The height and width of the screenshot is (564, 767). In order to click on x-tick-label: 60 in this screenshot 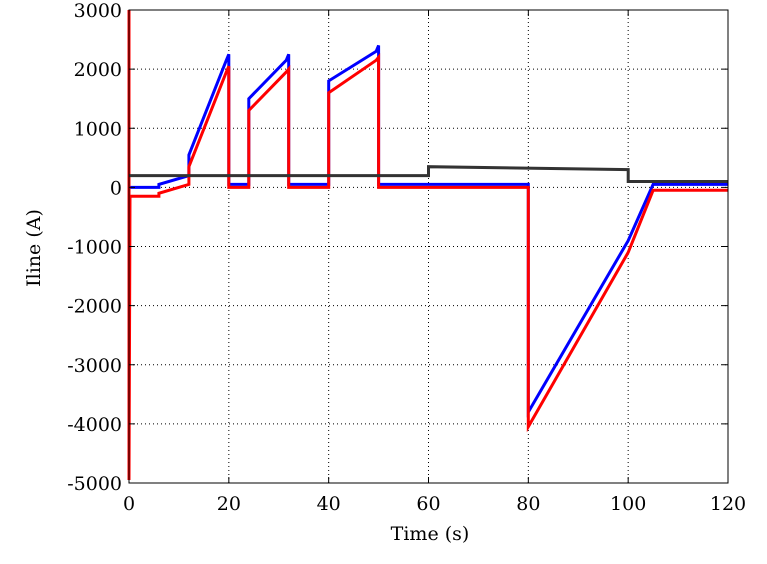, I will do `click(428, 504)`.